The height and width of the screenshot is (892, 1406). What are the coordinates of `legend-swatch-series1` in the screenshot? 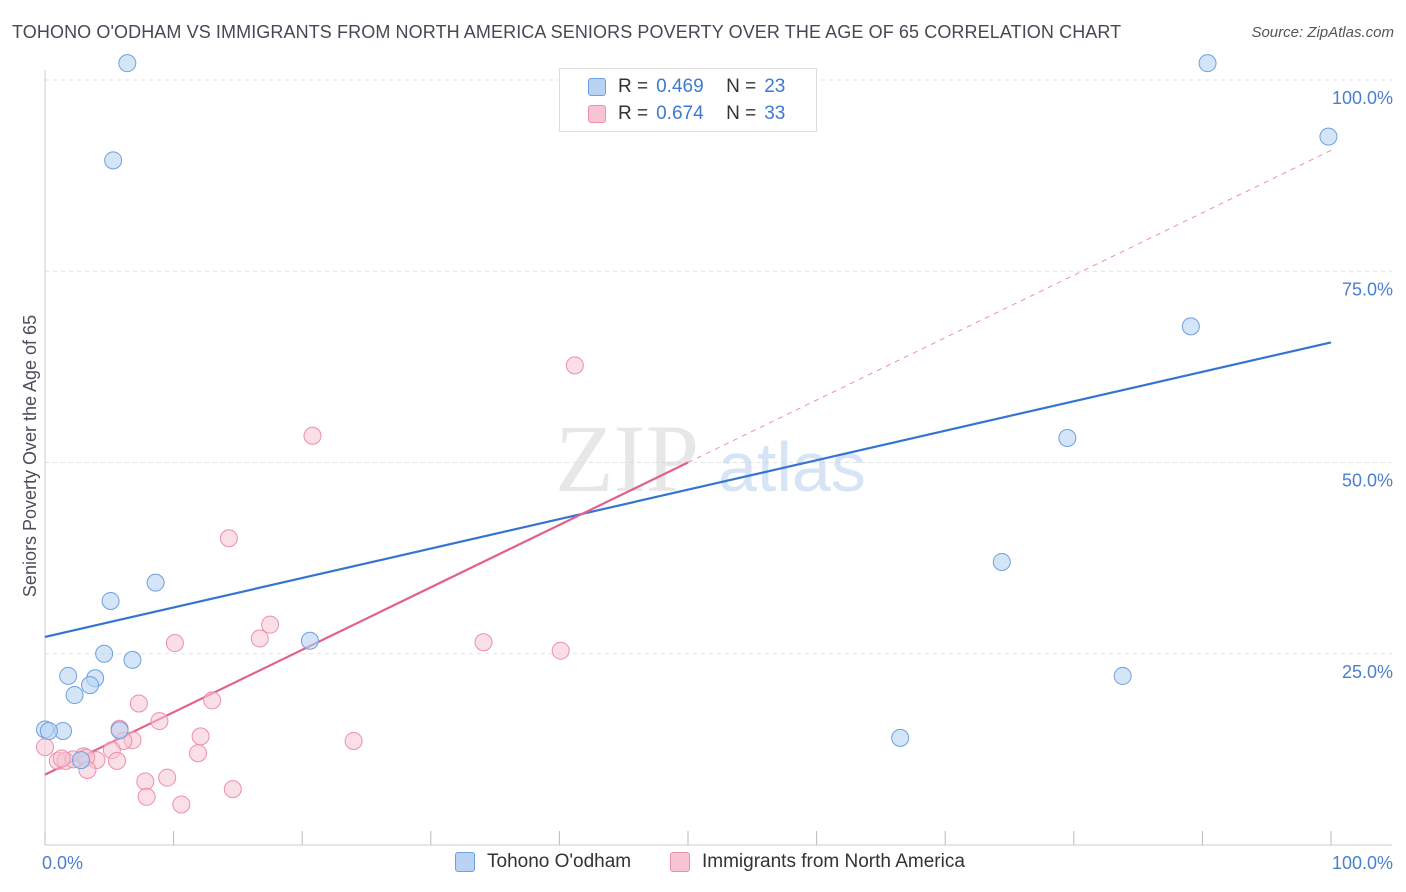 It's located at (597, 87).